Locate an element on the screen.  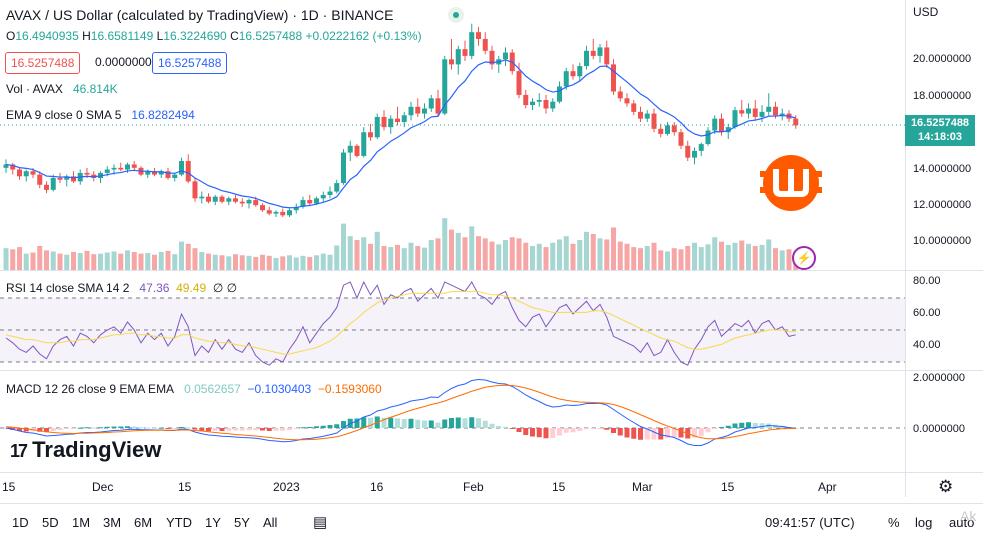
spread-value: 0.0000000 is located at coordinates (123, 62).